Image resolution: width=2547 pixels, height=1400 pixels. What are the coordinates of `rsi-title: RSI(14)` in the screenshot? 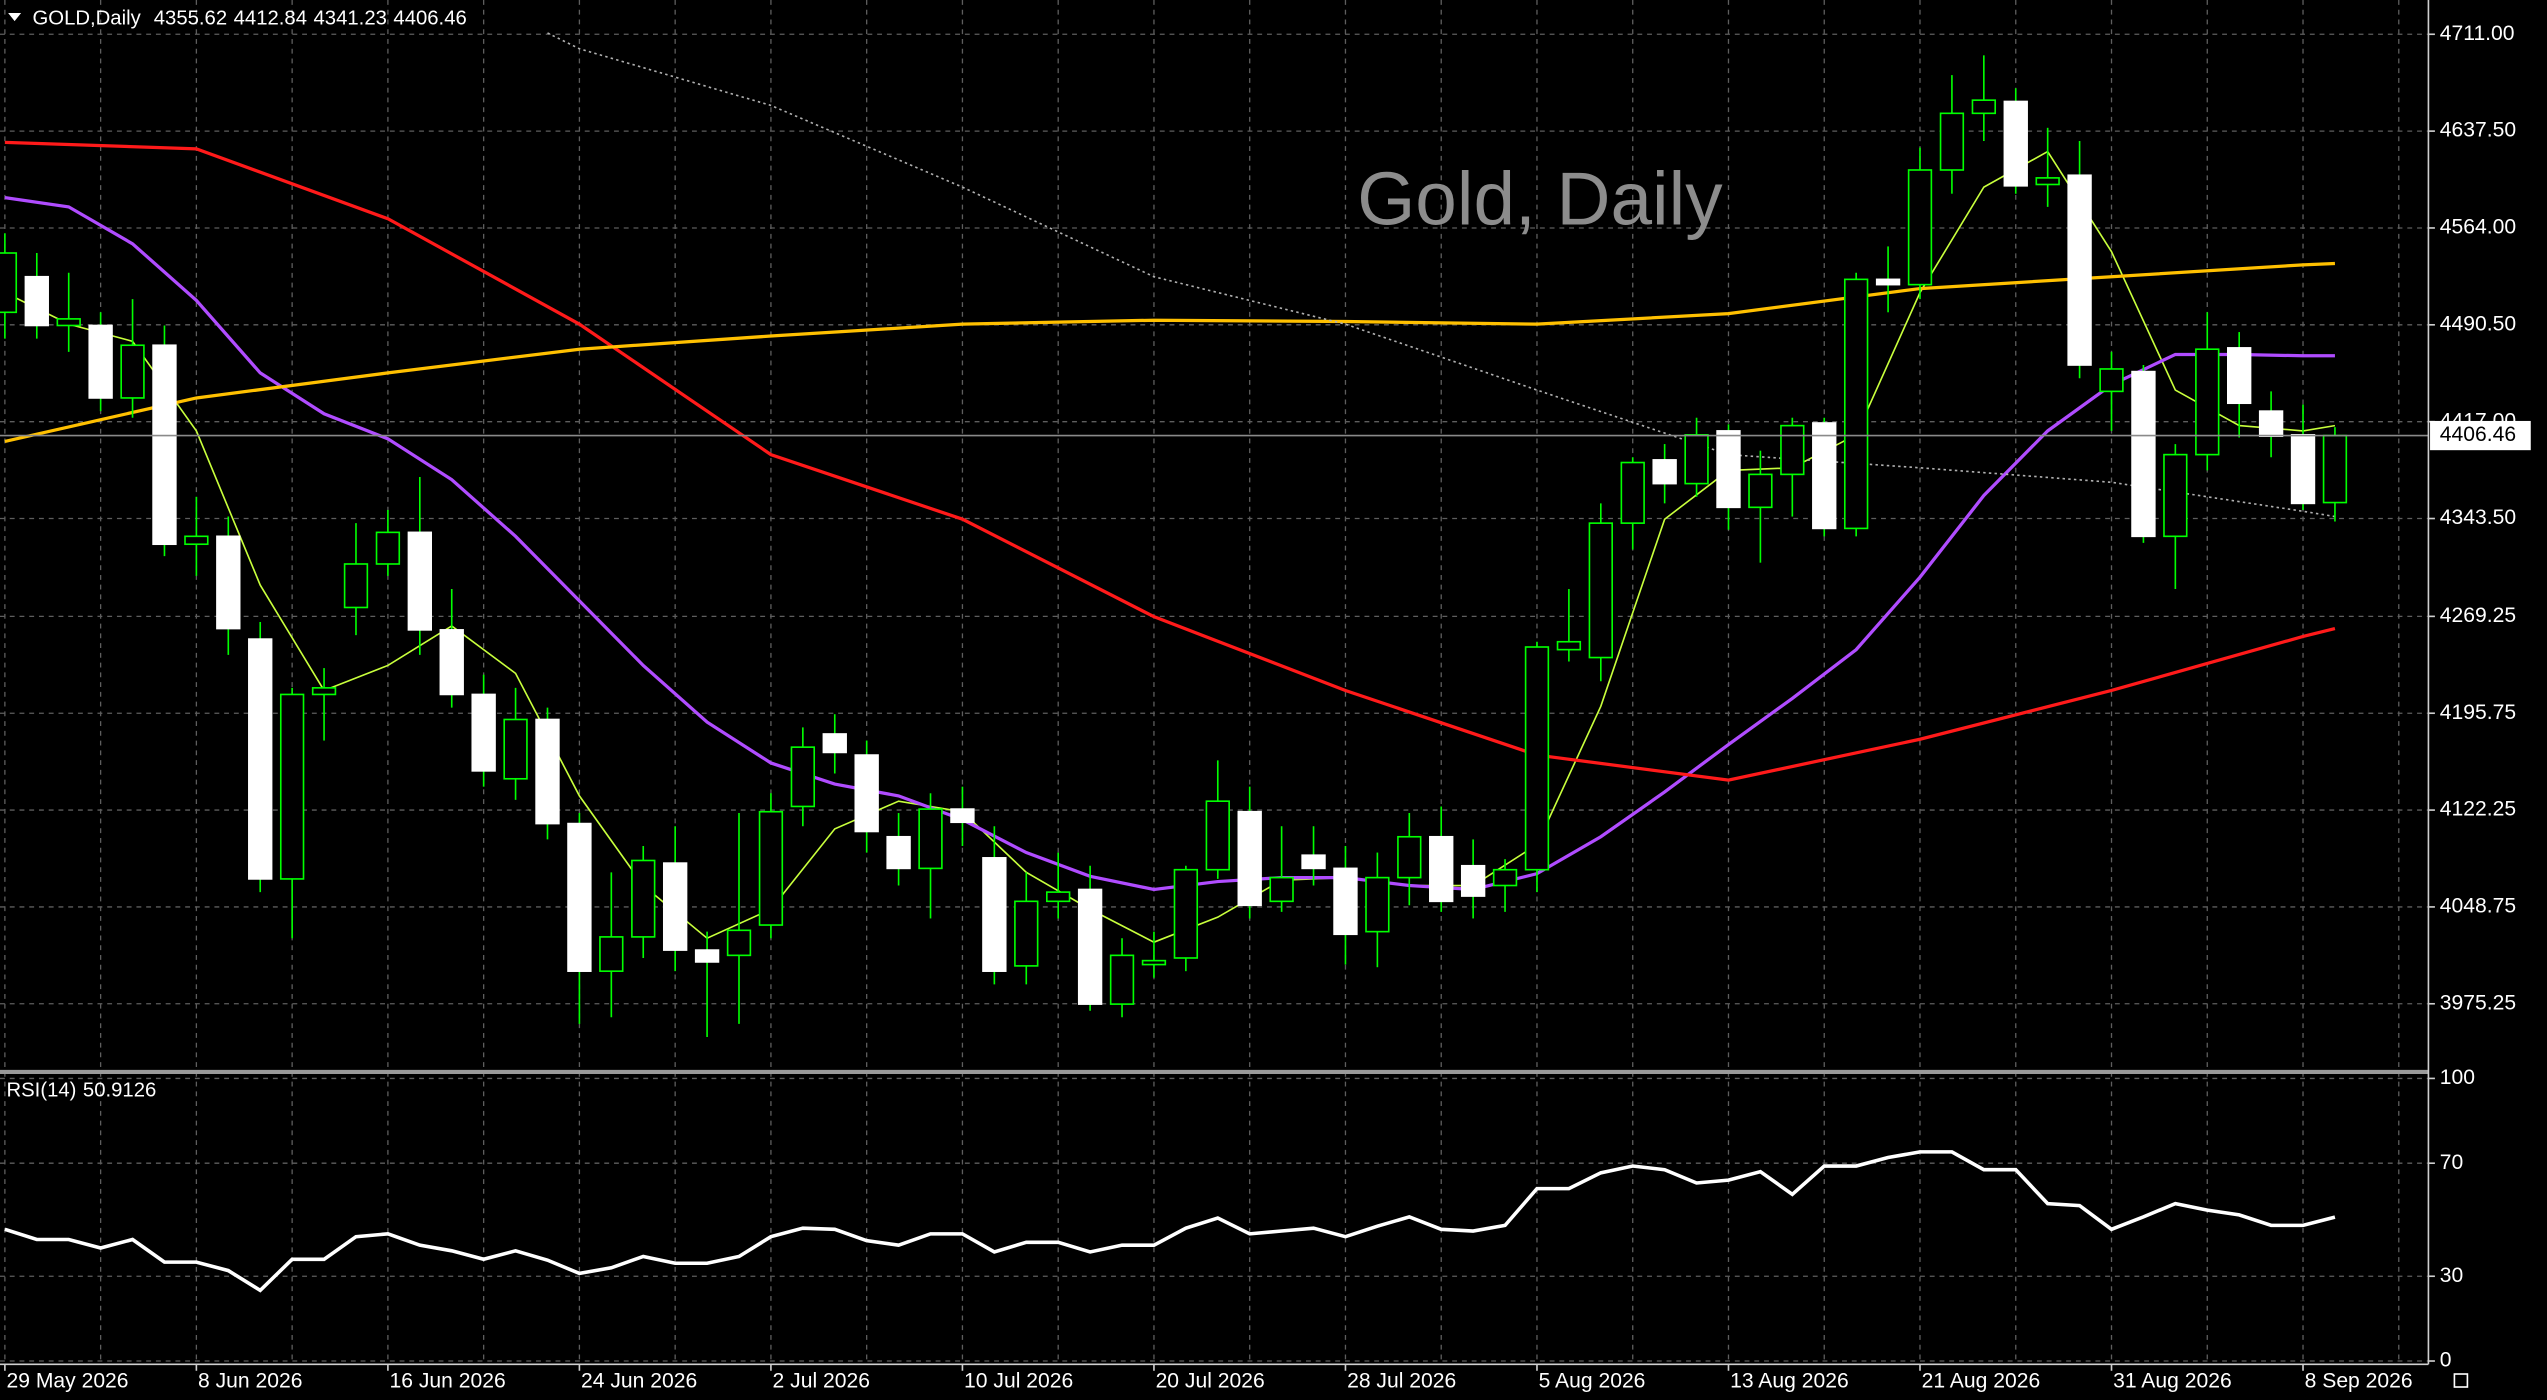 It's located at (41, 1091).